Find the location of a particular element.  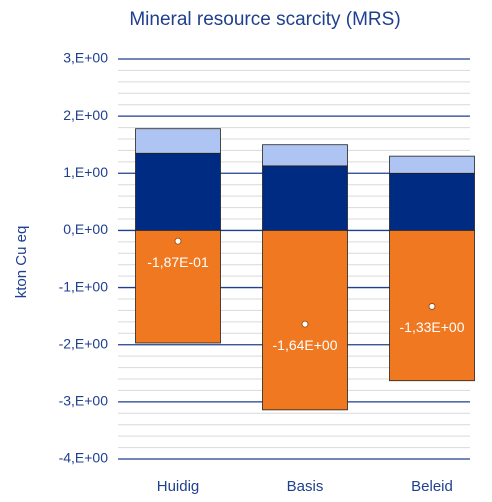

x-tick-label: Basis is located at coordinates (305, 486).